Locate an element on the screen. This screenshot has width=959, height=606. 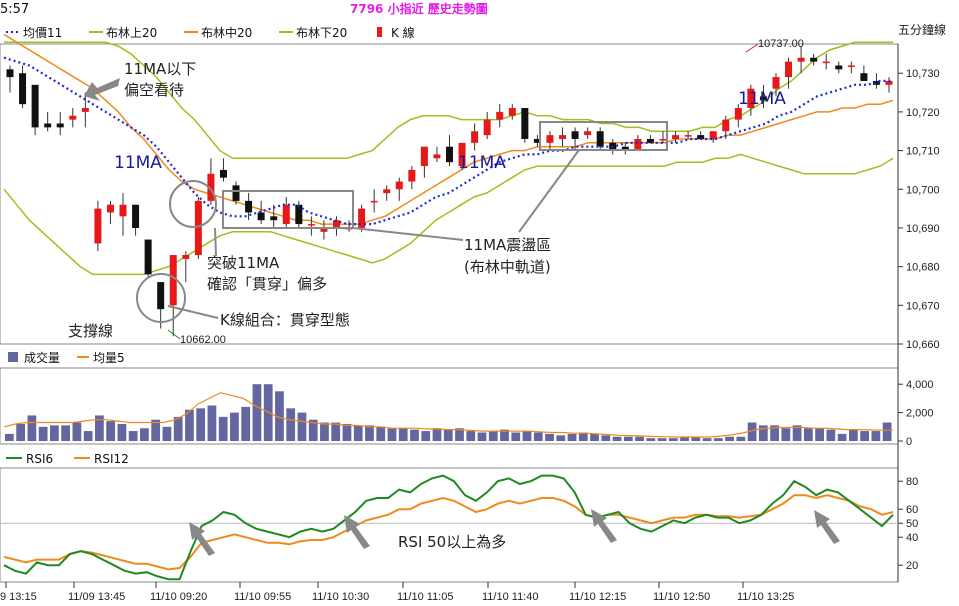
legend-label: RSI6 is located at coordinates (39, 459).